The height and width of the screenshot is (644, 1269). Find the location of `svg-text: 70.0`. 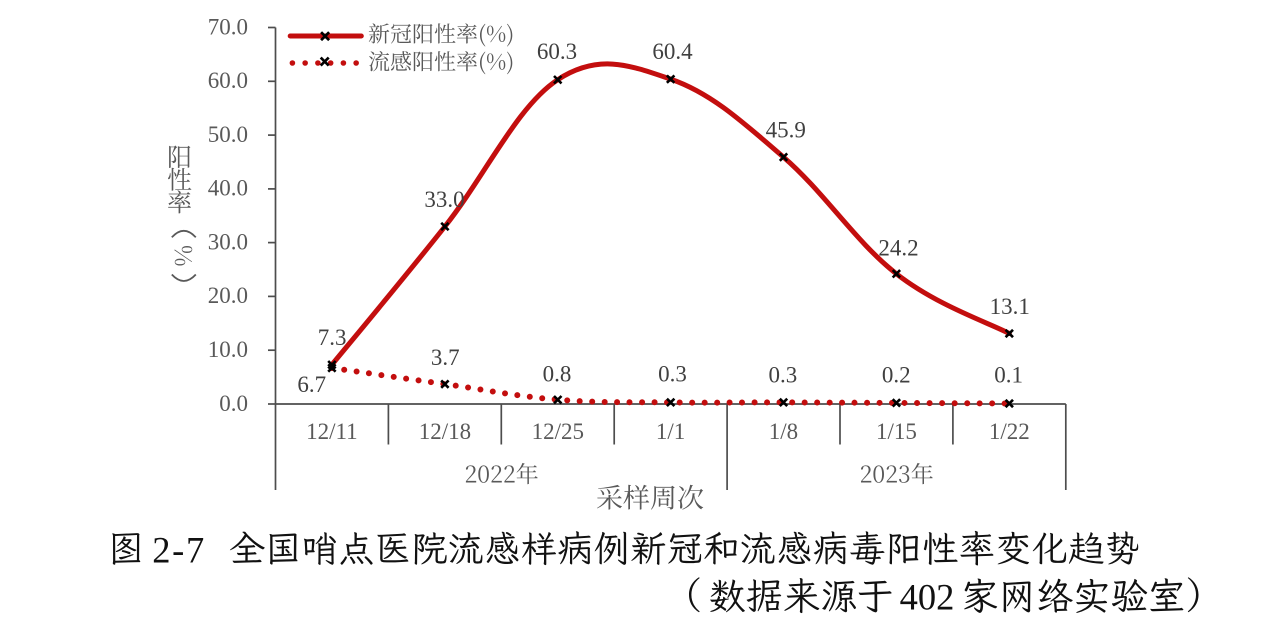

svg-text: 70.0 is located at coordinates (228, 26).